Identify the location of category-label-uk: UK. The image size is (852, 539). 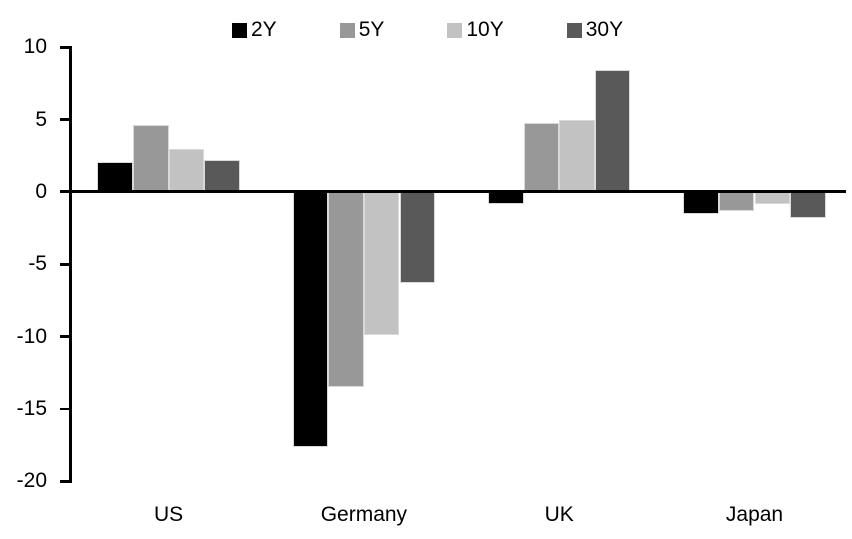
(559, 514).